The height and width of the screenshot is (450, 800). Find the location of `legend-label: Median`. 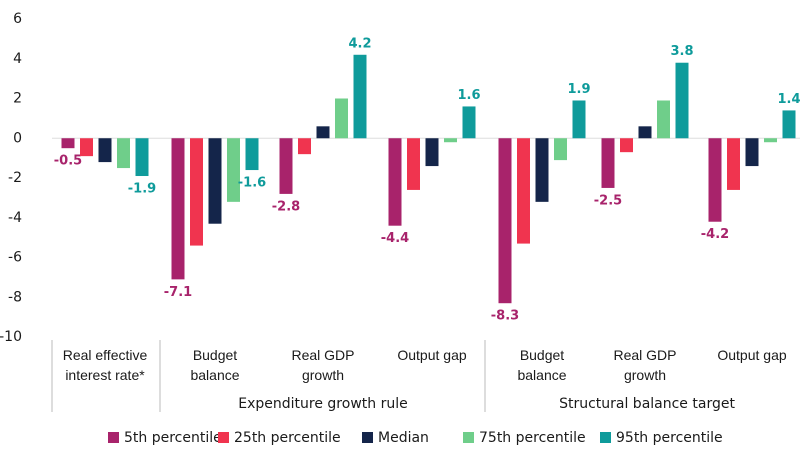

legend-label: Median is located at coordinates (403, 438).